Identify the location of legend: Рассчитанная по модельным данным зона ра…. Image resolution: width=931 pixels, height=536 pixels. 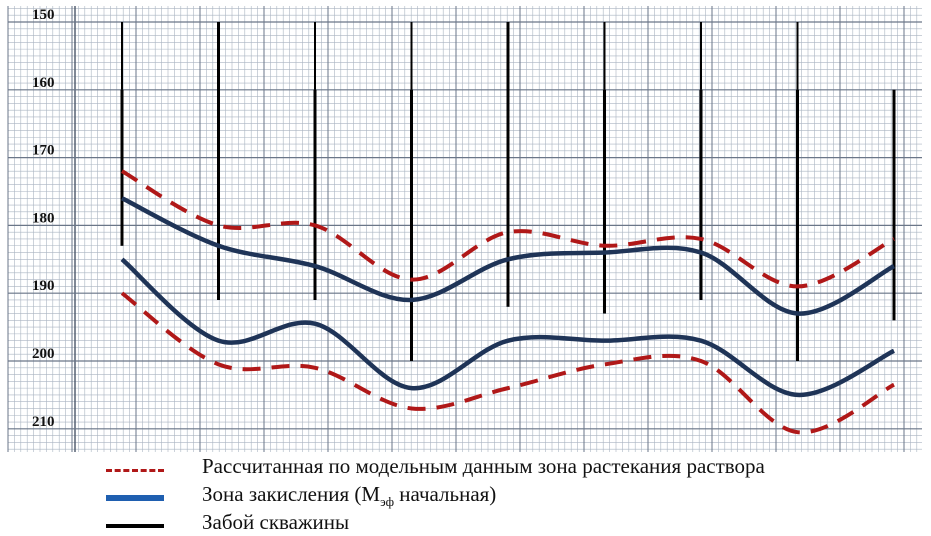
(512, 494).